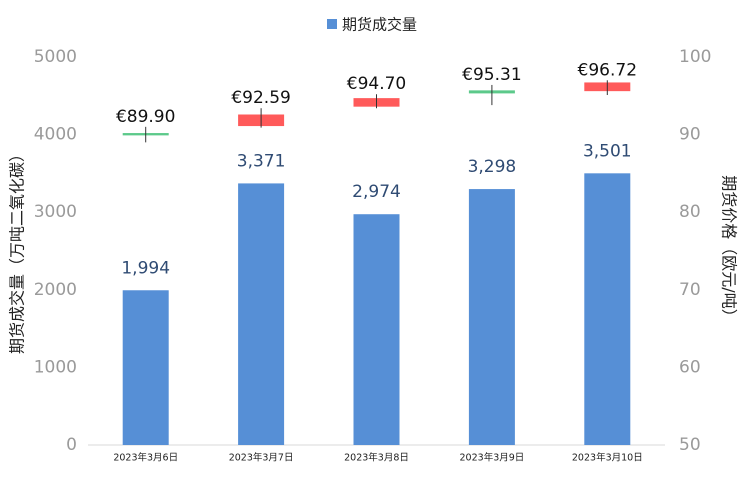 The width and height of the screenshot is (743, 481). Describe the element at coordinates (71, 445) in the screenshot. I see `y-tick-label: 0` at that location.